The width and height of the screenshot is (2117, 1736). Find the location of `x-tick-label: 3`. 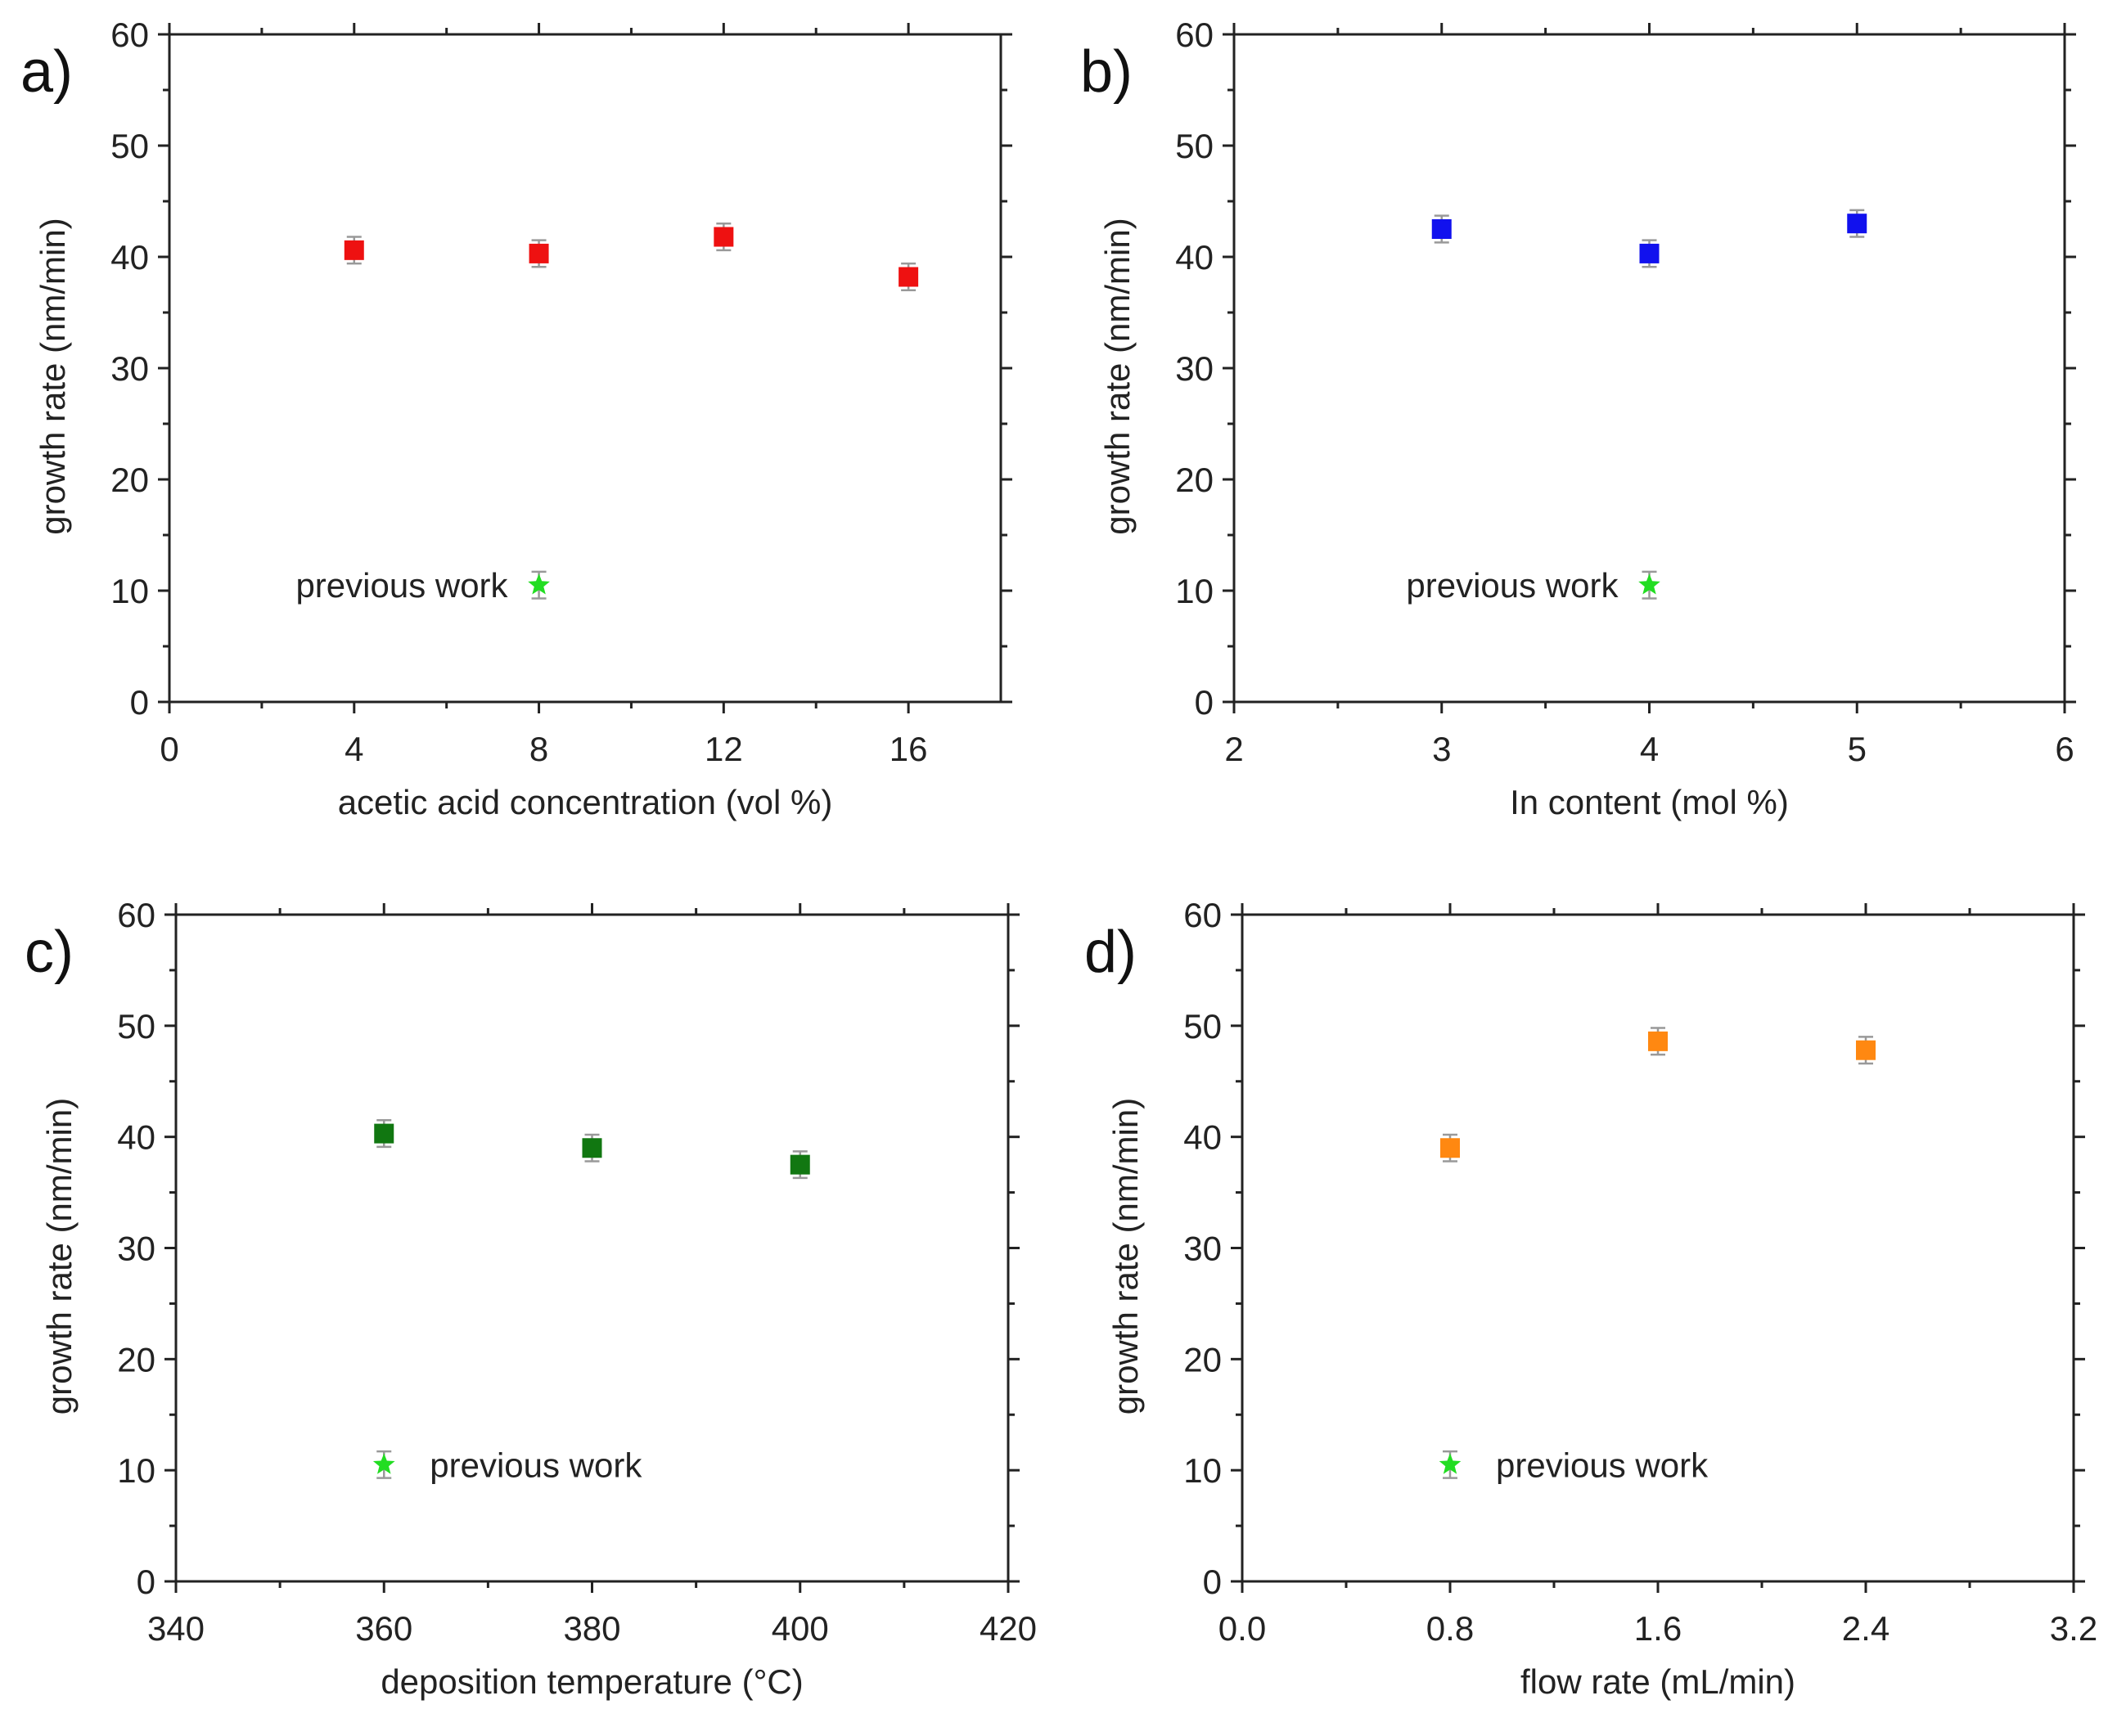

x-tick-label: 3 is located at coordinates (1441, 749).